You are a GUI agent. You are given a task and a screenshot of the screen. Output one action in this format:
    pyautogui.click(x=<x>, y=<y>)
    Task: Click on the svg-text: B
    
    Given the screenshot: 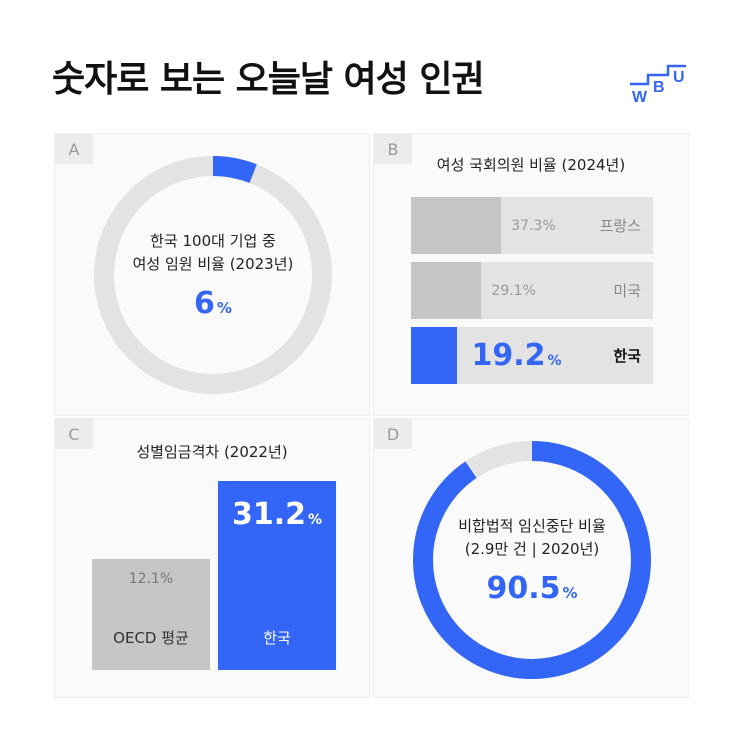 What is the action you would take?
    pyautogui.click(x=659, y=87)
    